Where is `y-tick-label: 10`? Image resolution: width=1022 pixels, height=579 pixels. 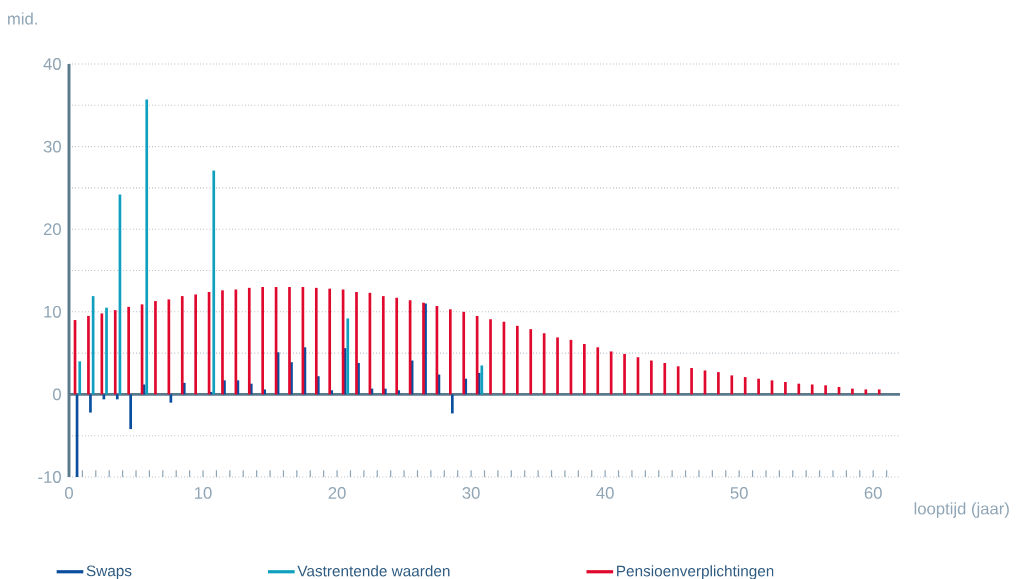 y-tick-label: 10 is located at coordinates (52, 311).